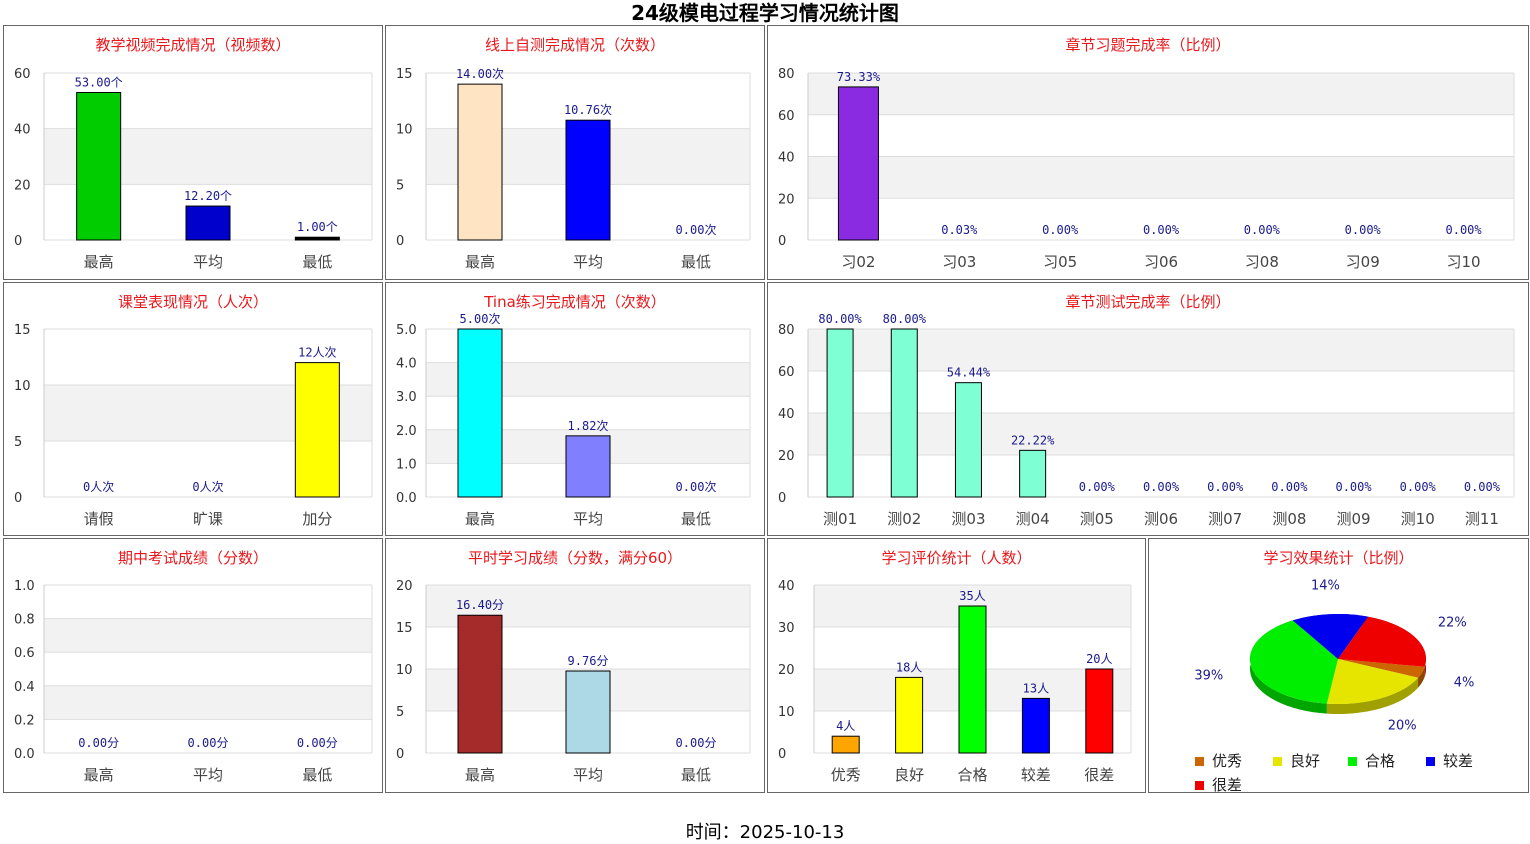 The image size is (1530, 844). Describe the element at coordinates (24, 720) in the screenshot. I see `y-tick-label: 0.2` at that location.